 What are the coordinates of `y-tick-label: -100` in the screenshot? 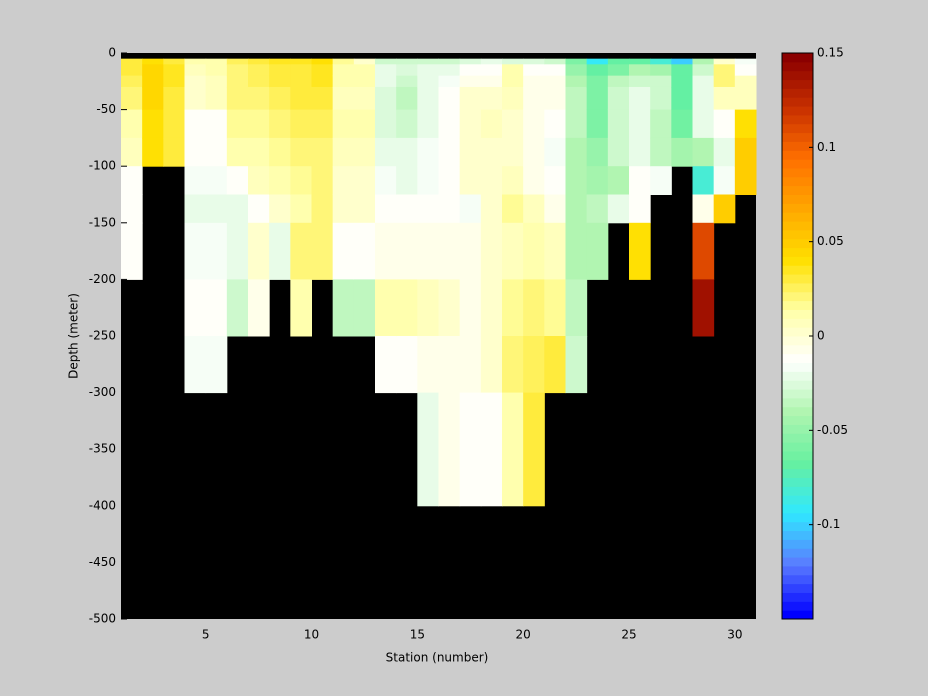 It's located at (102, 166).